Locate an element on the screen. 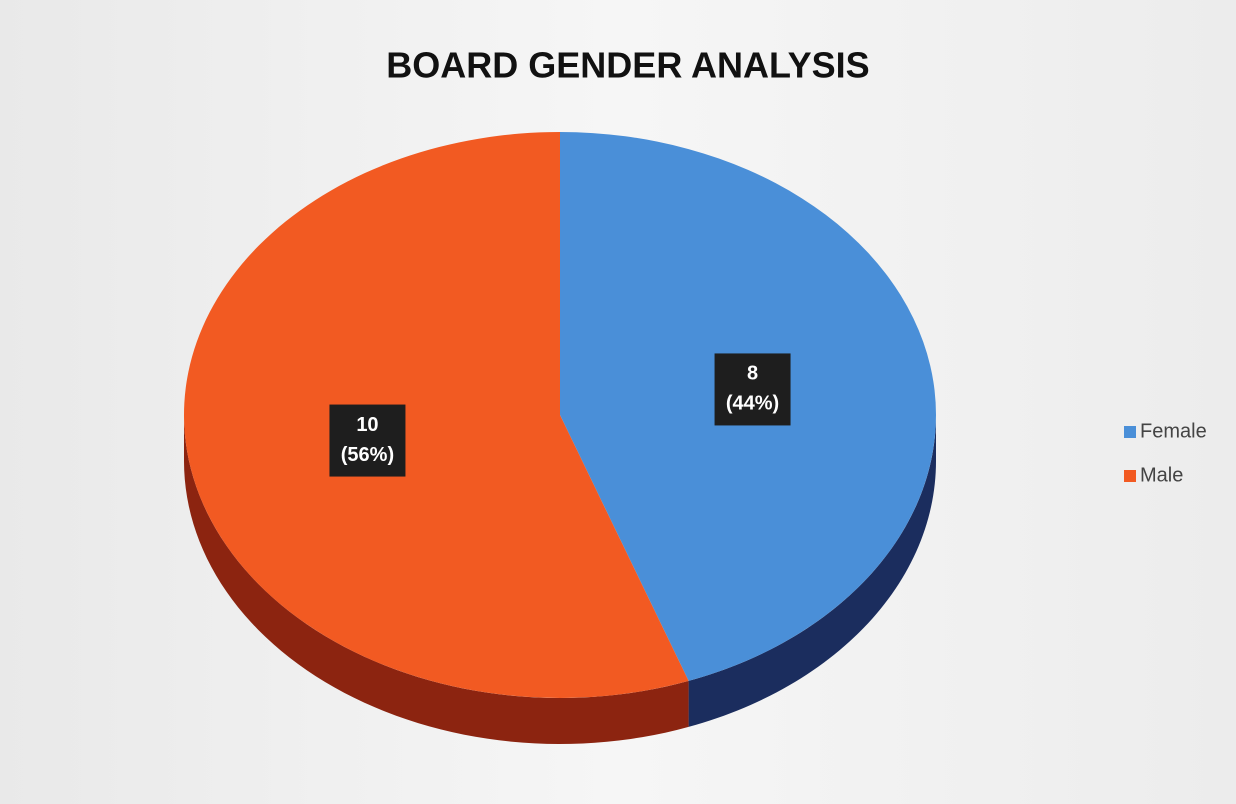  slice-side is located at coordinates (812, 571).